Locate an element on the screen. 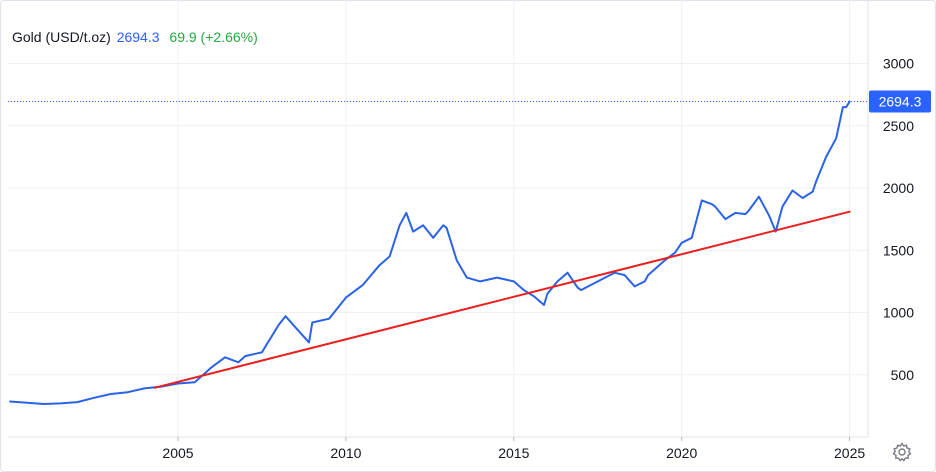 The image size is (936, 472). x-tick-label: 2005 is located at coordinates (177, 453).